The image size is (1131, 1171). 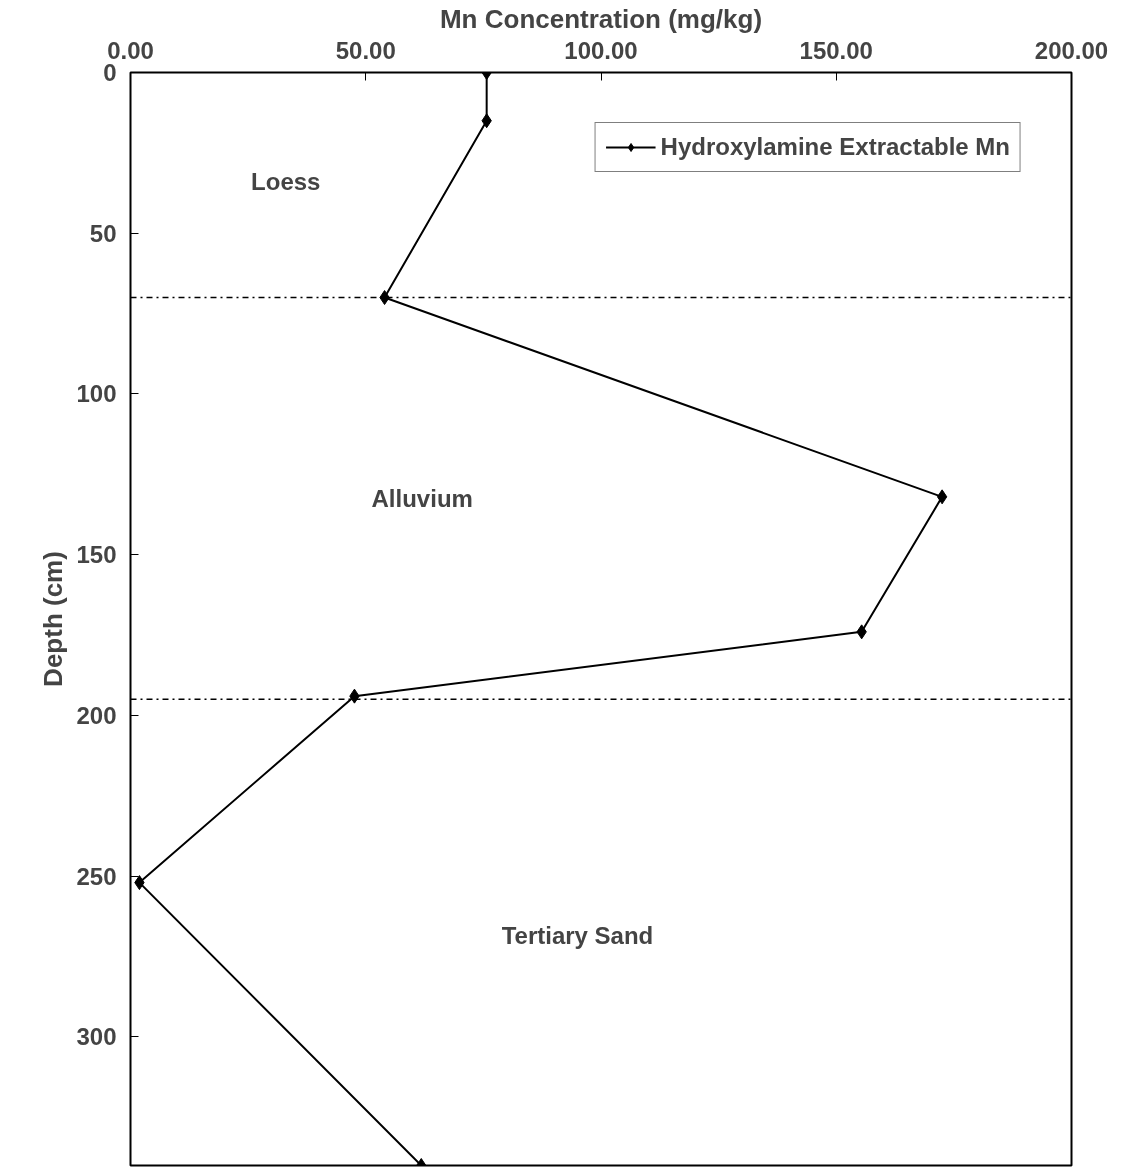 What do you see at coordinates (1071, 50) in the screenshot?
I see `x-tick-label: 200.00` at bounding box center [1071, 50].